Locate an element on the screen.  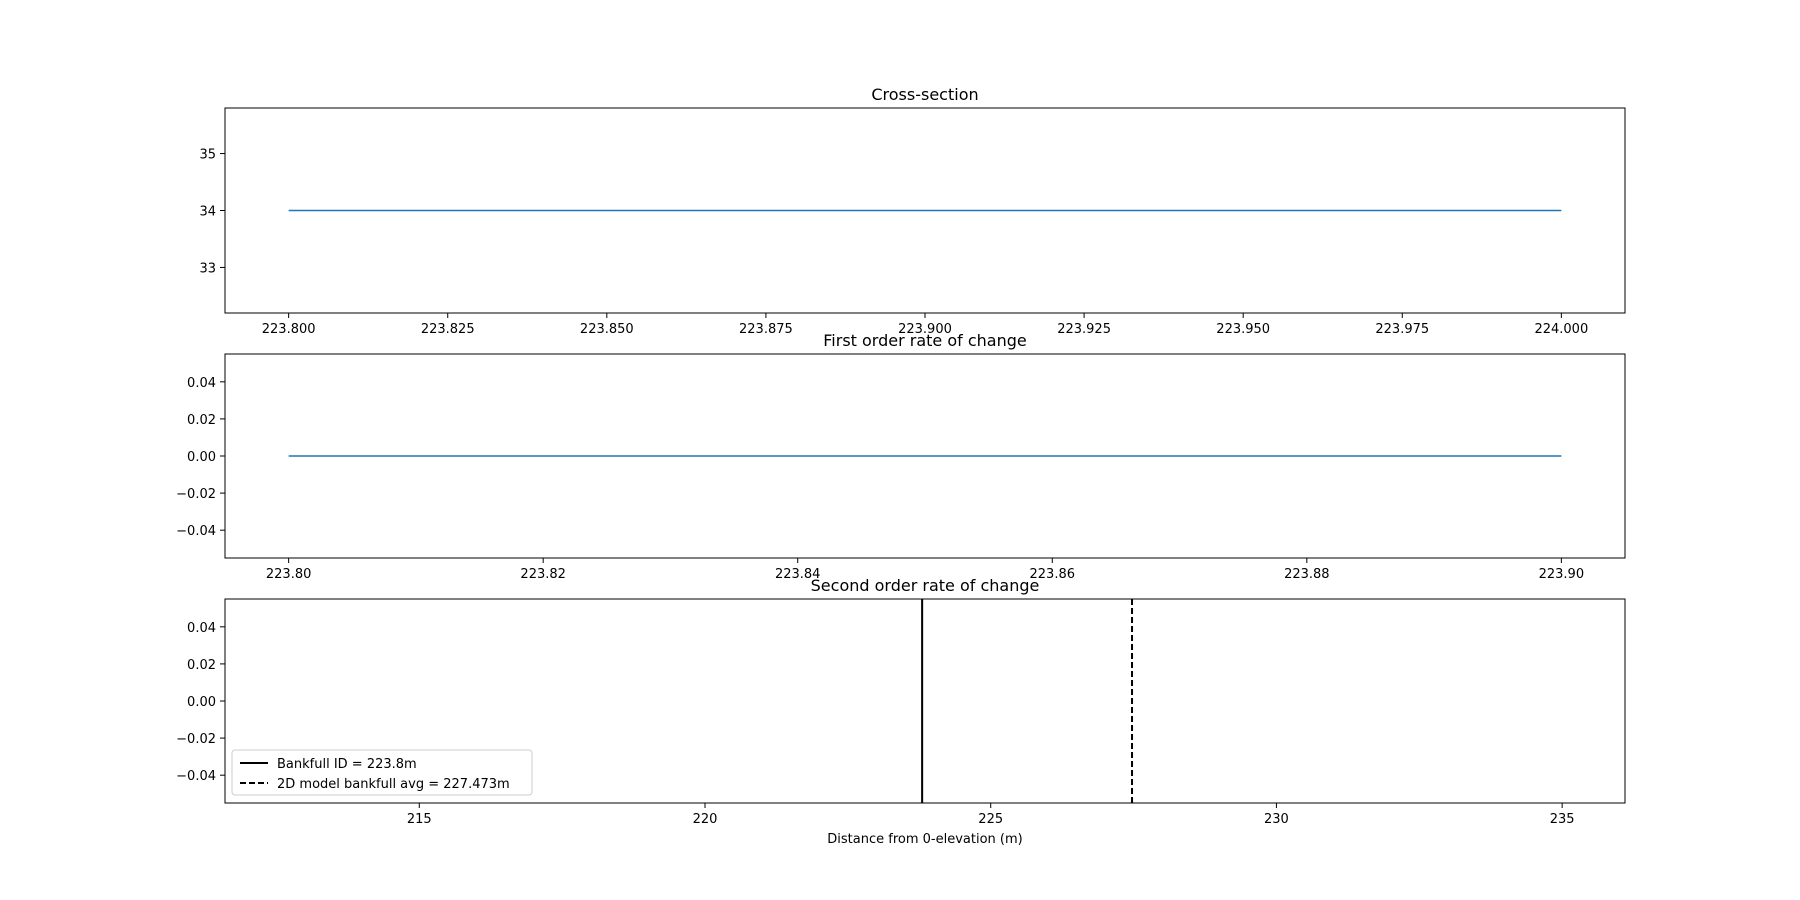
x-tick-label: 223.80 is located at coordinates (289, 574).